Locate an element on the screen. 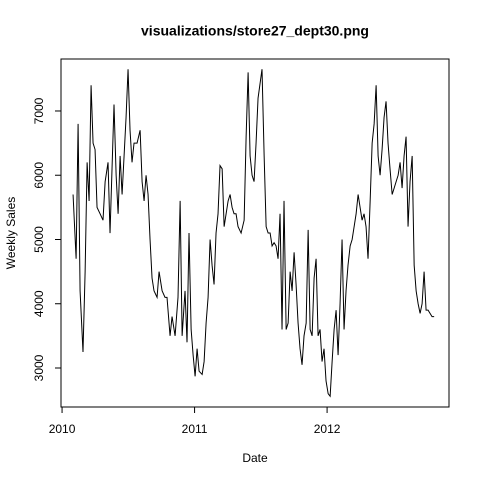 The width and height of the screenshot is (480, 485). y-tick-label: 3000 is located at coordinates (39, 367).